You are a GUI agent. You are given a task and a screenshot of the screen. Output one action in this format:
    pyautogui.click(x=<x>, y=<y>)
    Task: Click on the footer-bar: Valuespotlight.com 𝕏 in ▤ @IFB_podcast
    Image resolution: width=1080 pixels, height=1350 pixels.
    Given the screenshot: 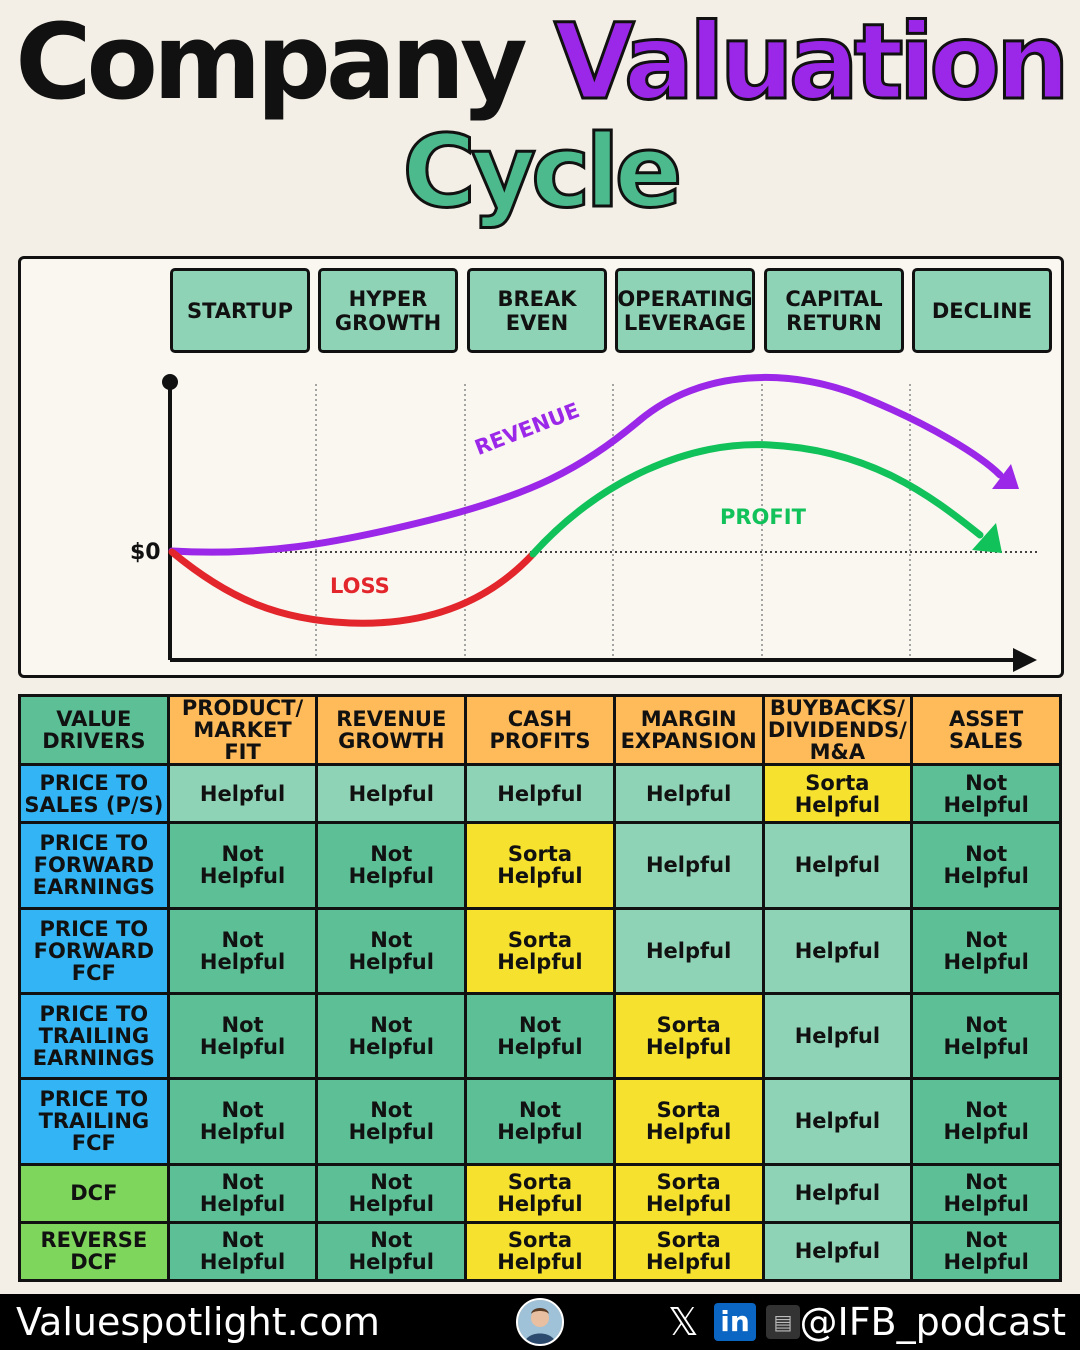 What is the action you would take?
    pyautogui.click(x=540, y=1322)
    